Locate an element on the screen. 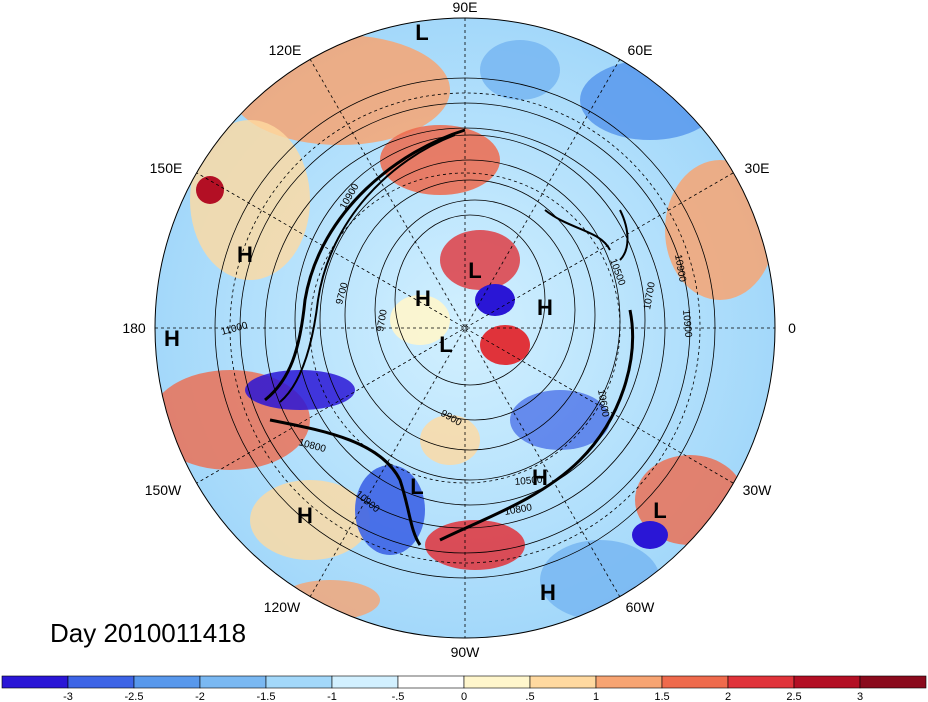 The width and height of the screenshot is (928, 702). contour-label: 10700 is located at coordinates (650, 296).